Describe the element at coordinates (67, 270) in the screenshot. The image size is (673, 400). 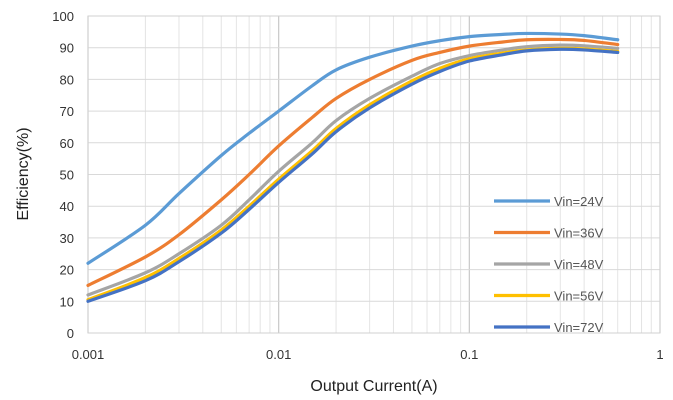
I see `y-tick-label: 20` at that location.